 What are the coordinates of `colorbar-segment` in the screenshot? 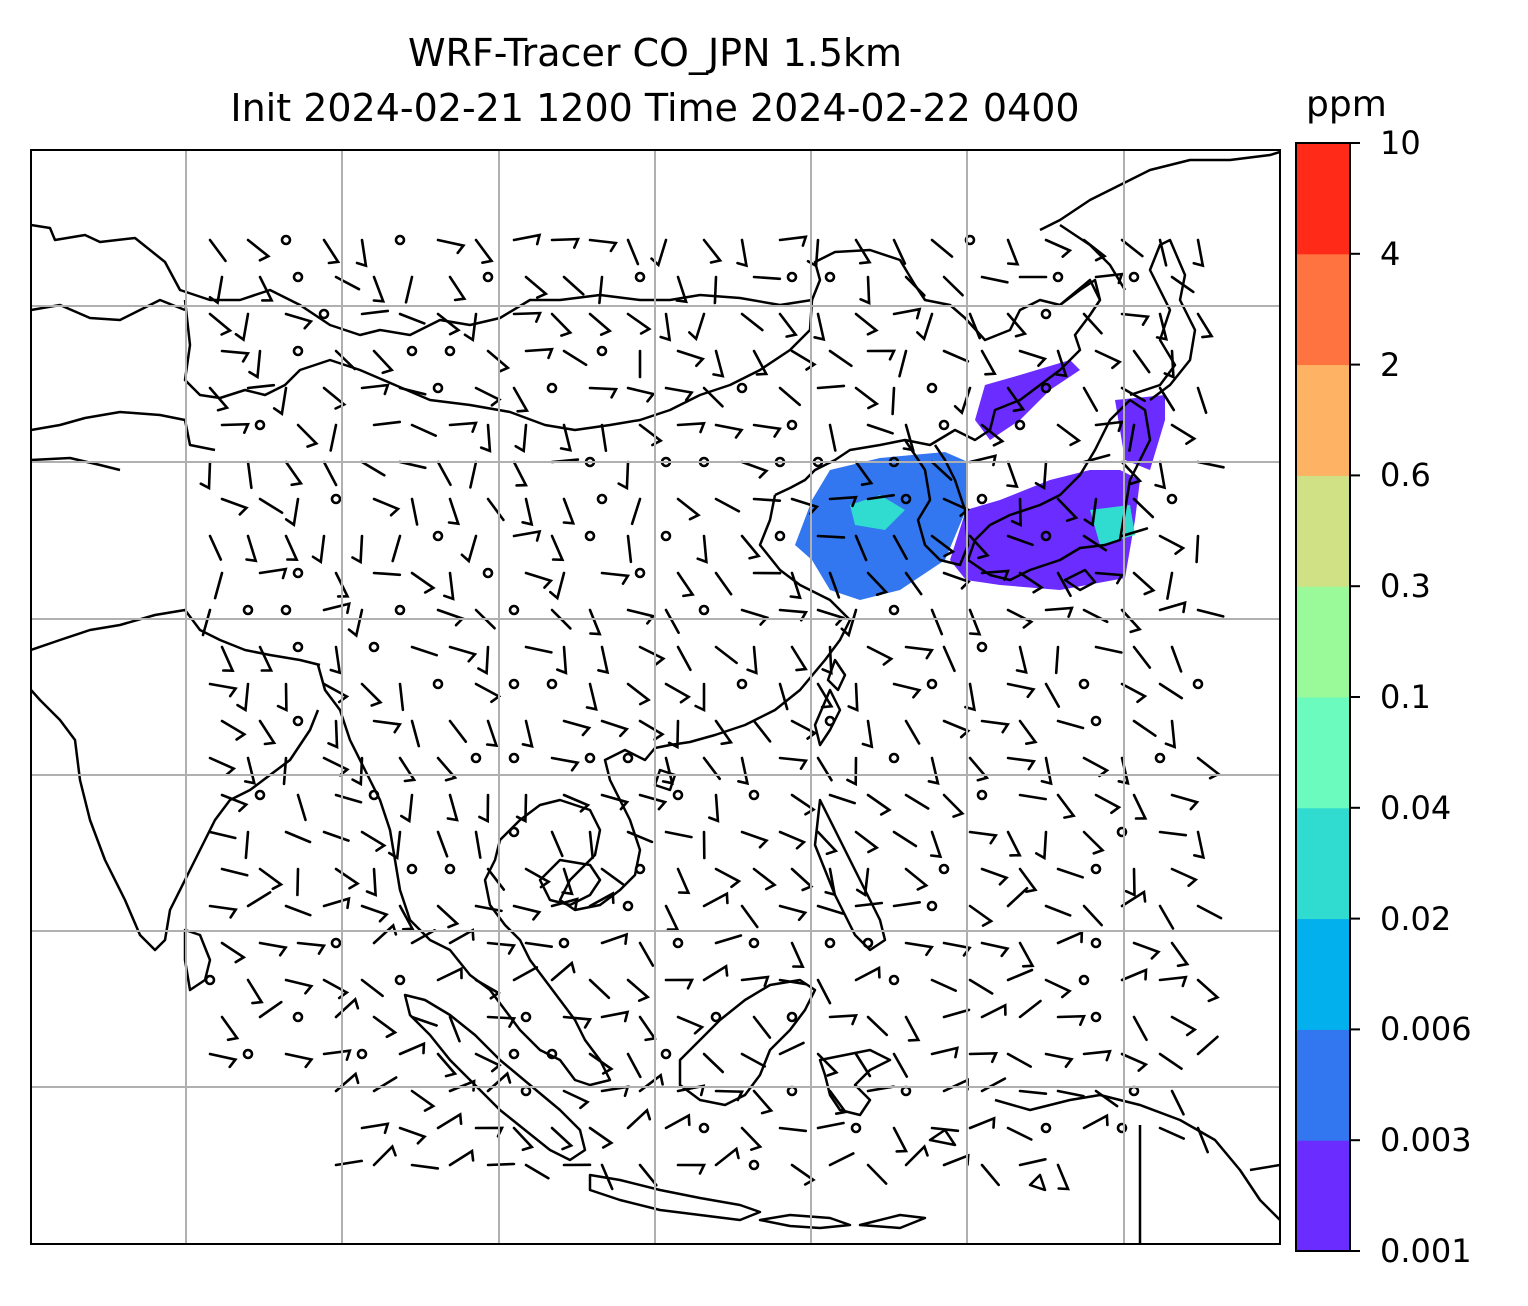 It's located at (1323, 309).